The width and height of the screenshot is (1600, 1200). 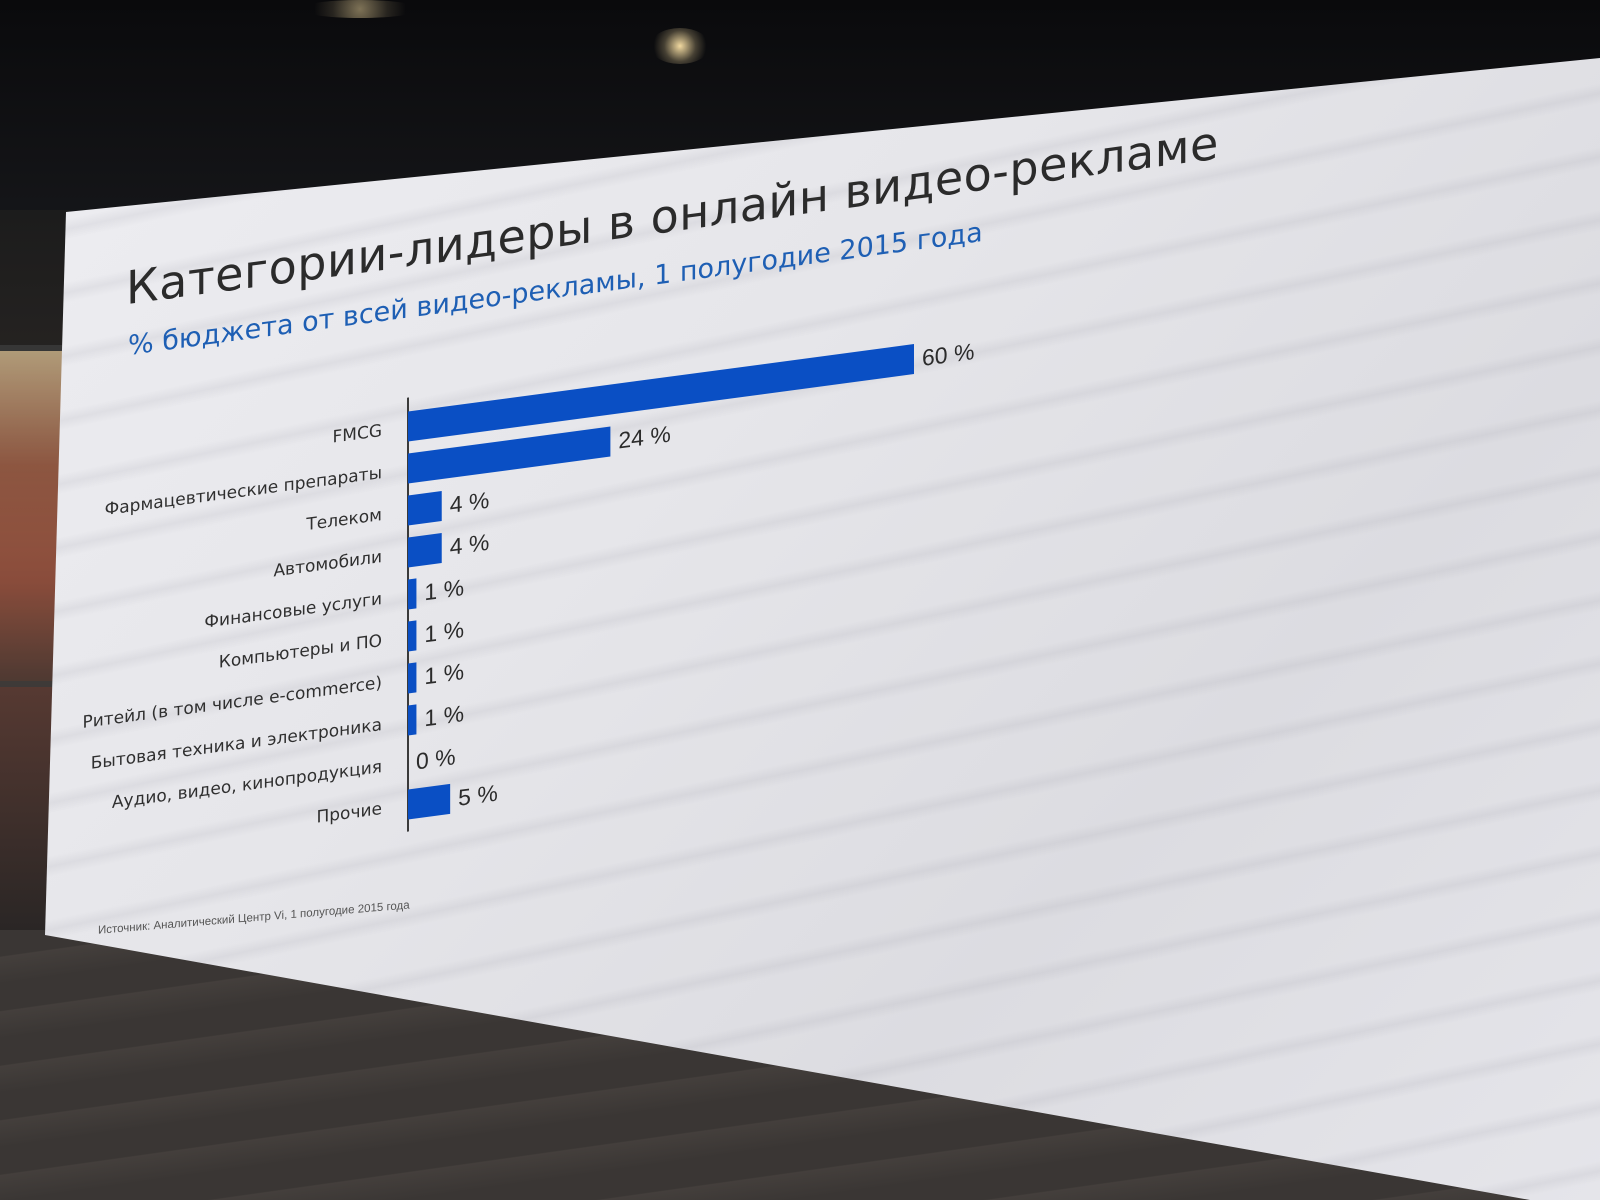 What do you see at coordinates (327, 564) in the screenshot?
I see `category-label: Автомобили` at bounding box center [327, 564].